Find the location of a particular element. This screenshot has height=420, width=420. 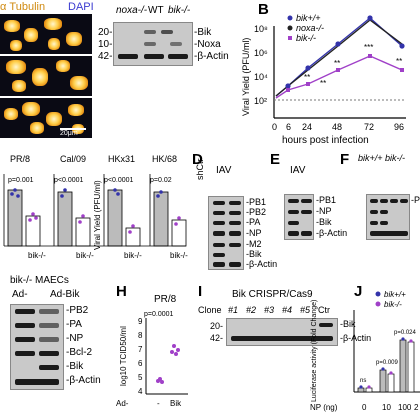

j-xtick-2: 10 is located at coordinates (386, 407).